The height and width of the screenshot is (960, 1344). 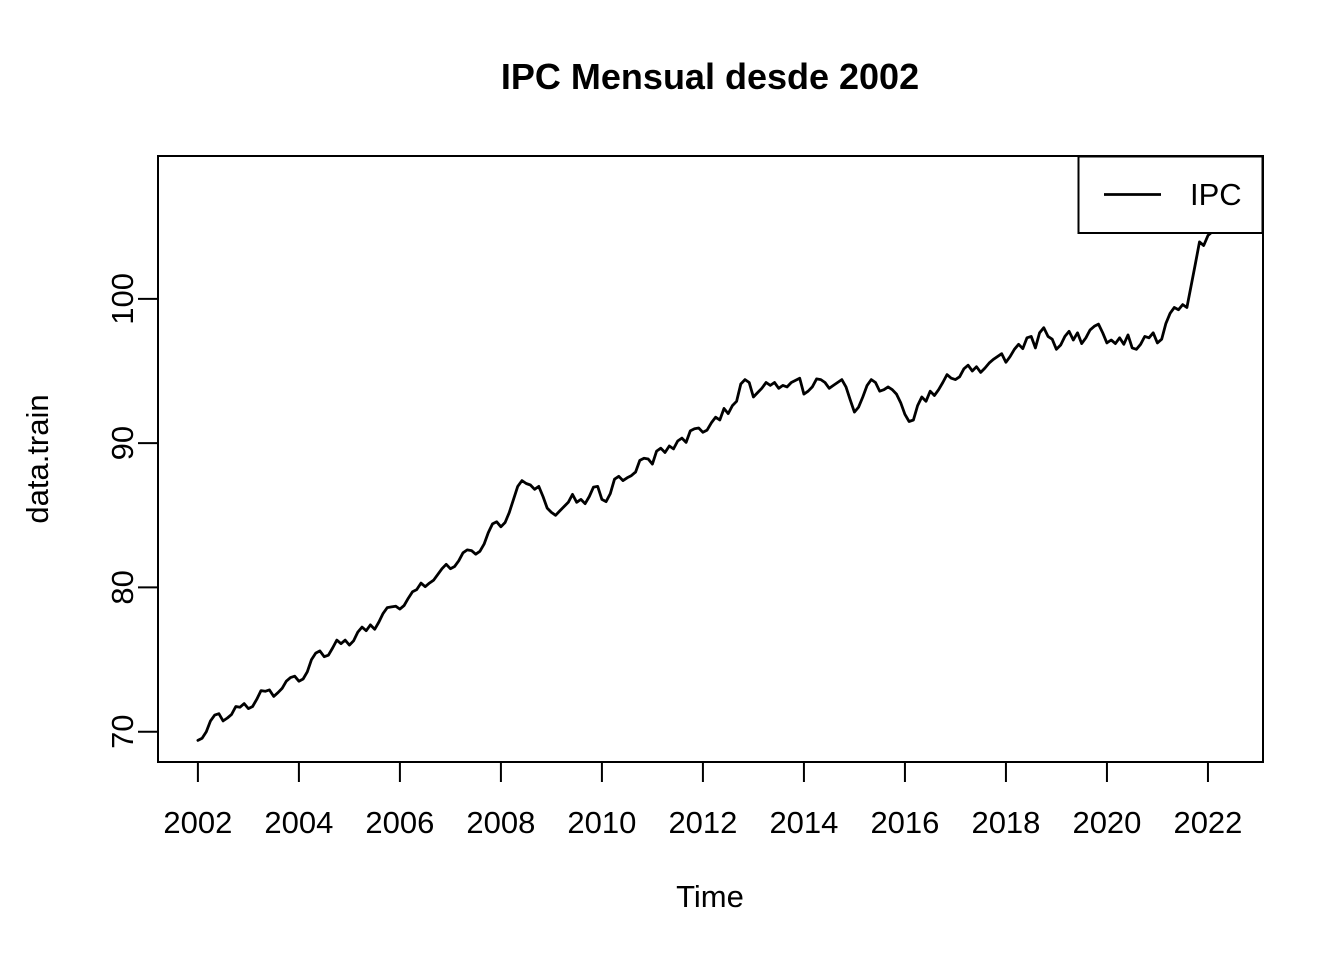 I want to click on x-axis-label: Time, so click(x=710, y=896).